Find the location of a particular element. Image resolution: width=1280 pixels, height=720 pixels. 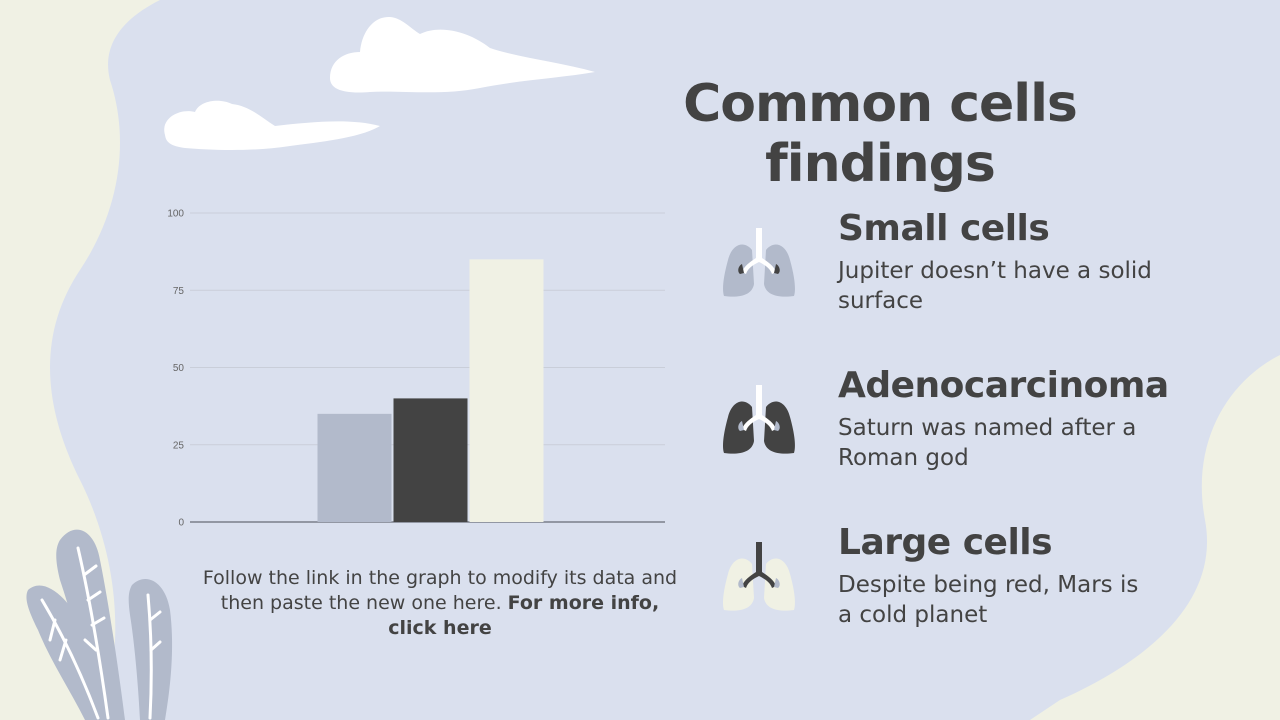

feature-title: Small cells is located at coordinates (944, 228).